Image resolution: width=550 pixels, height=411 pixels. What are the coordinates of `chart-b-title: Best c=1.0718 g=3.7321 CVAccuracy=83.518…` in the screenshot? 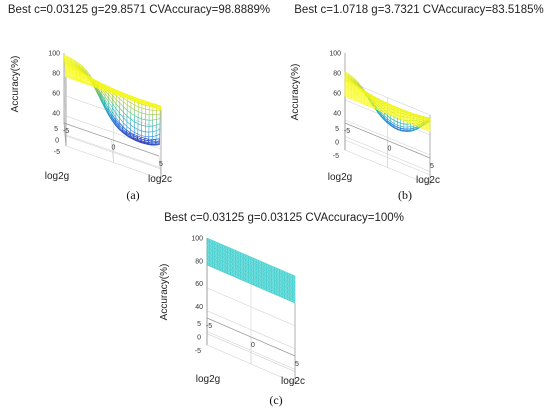 It's located at (418, 10).